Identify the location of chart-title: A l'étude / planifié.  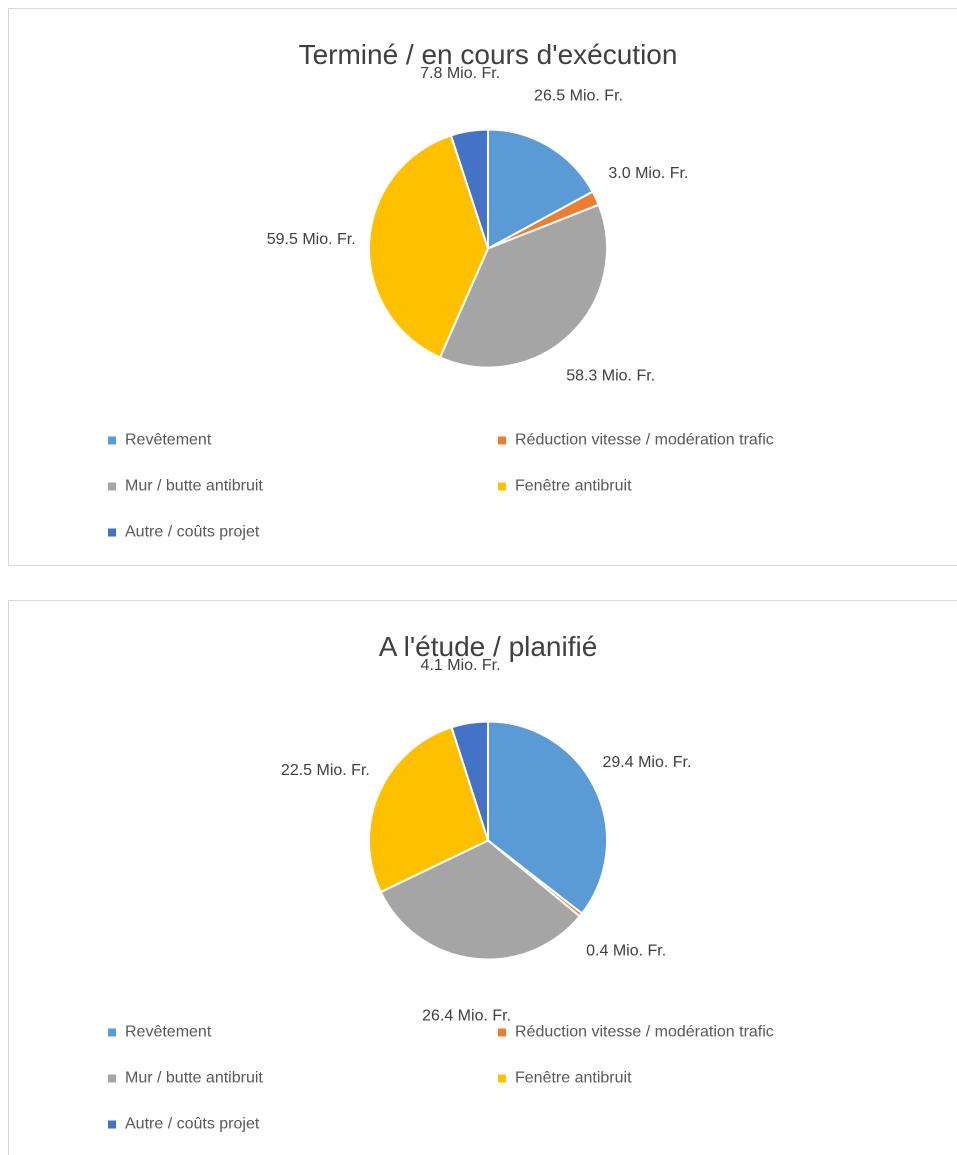
(488, 646).